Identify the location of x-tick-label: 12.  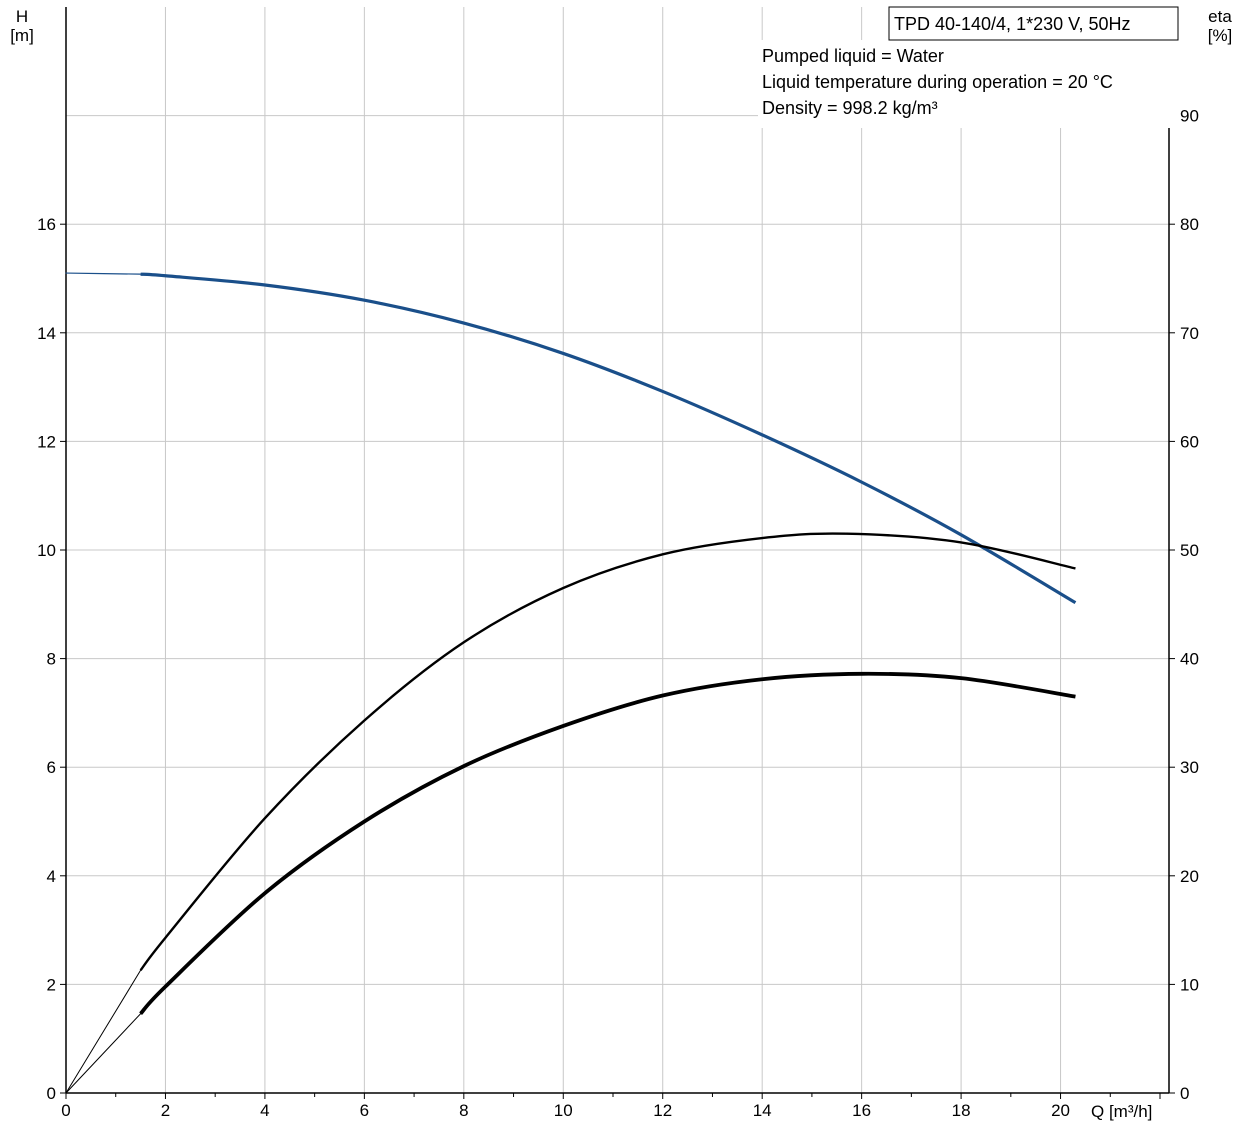
(662, 1110).